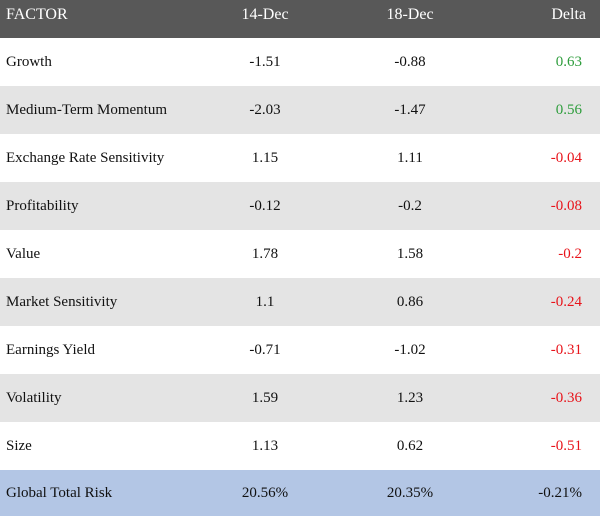 This screenshot has height=516, width=600. What do you see at coordinates (560, 492) in the screenshot?
I see `total-delta: -0.21%` at bounding box center [560, 492].